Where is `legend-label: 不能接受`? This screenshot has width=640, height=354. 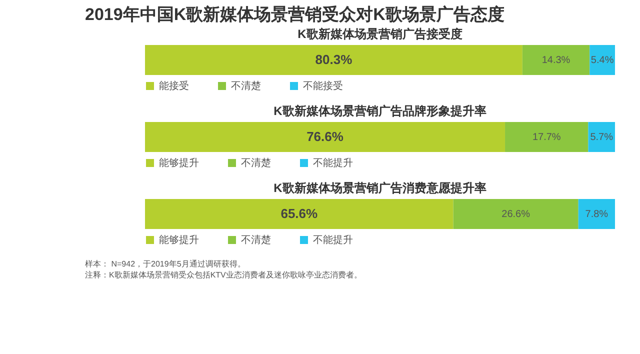
legend-label: 不能接受 is located at coordinates (323, 86).